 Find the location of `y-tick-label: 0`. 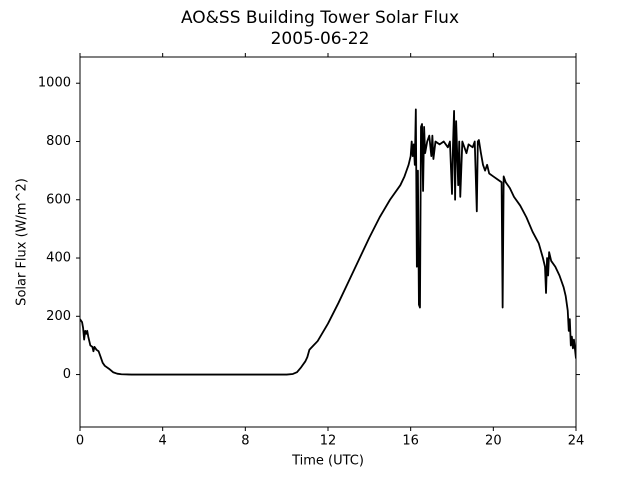

y-tick-label: 0 is located at coordinates (67, 374).